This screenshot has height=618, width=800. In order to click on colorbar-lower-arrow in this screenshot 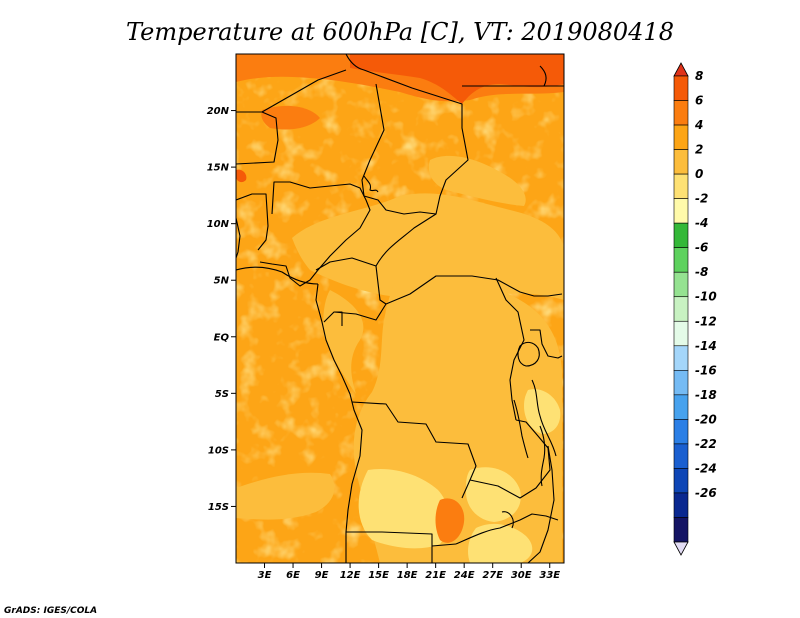, I will do `click(681, 548)`.